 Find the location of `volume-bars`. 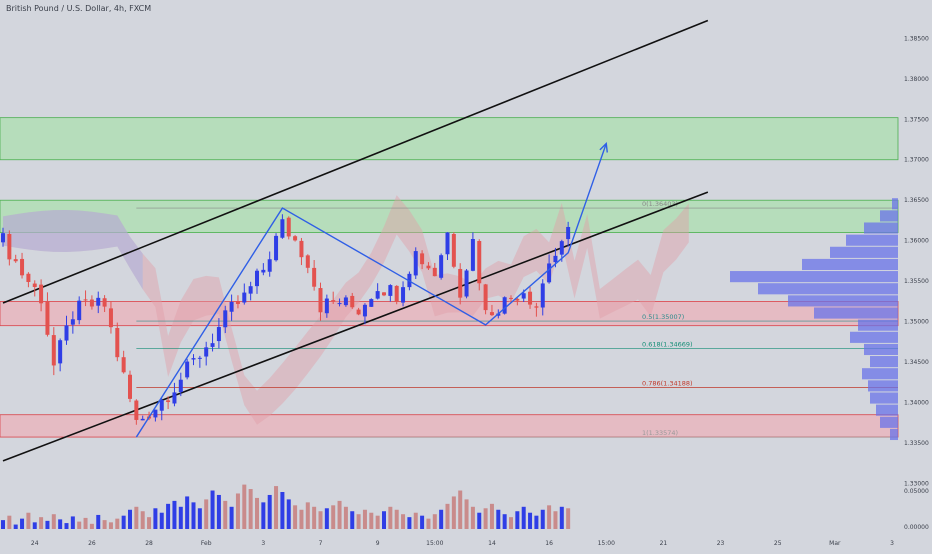

volume-bars is located at coordinates (286, 506).